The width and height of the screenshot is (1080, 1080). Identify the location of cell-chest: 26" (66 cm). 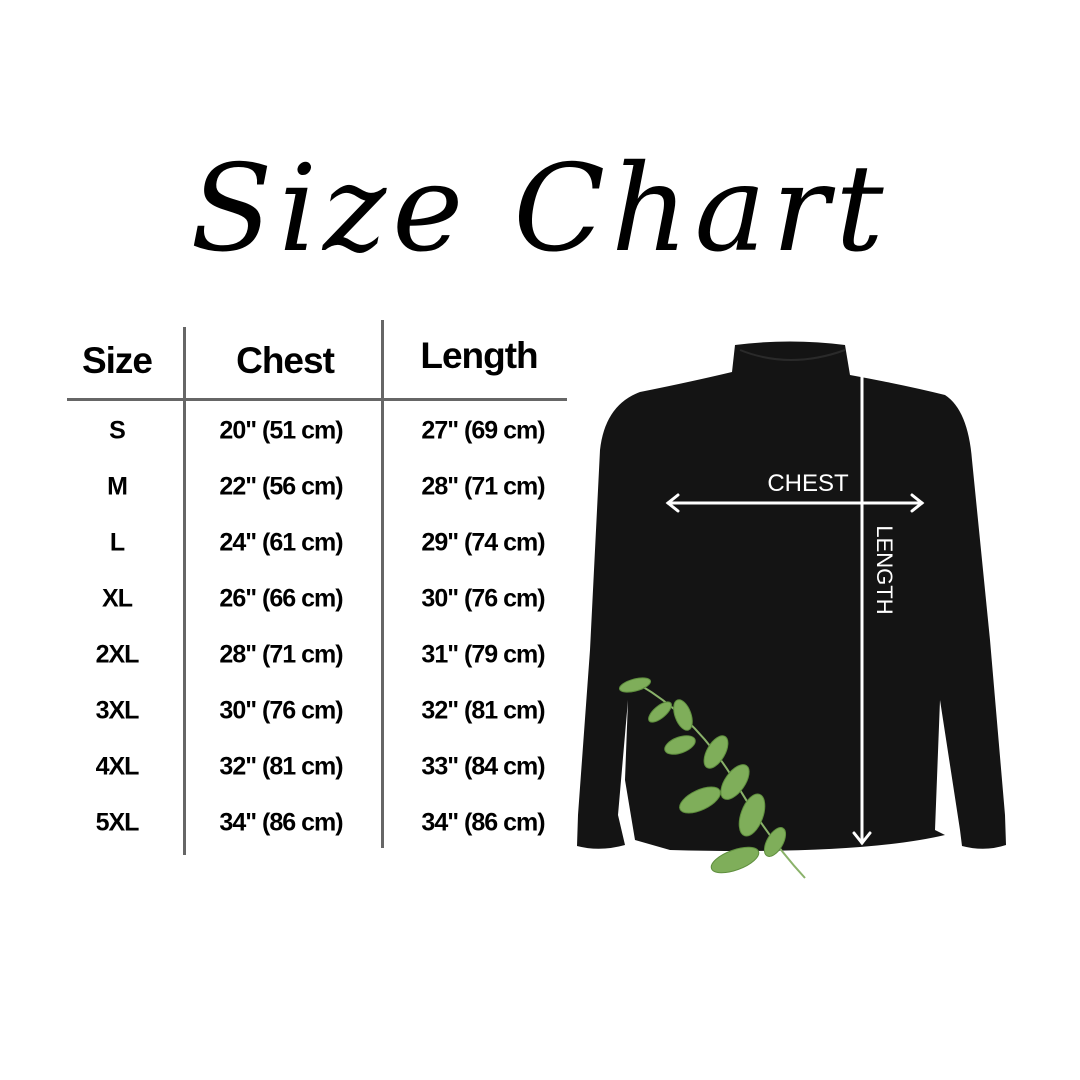
(281, 598).